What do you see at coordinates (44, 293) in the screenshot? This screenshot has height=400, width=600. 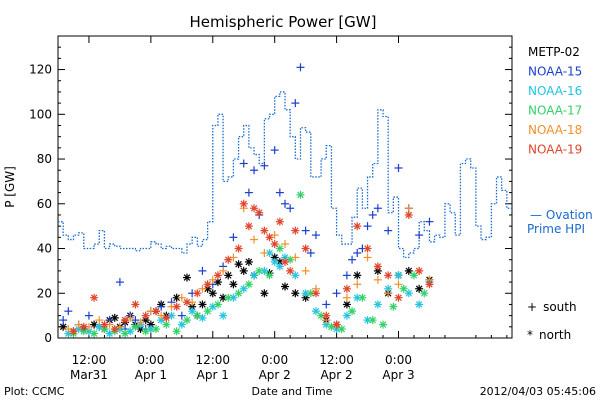 I see `y-tick-label: 20` at bounding box center [44, 293].